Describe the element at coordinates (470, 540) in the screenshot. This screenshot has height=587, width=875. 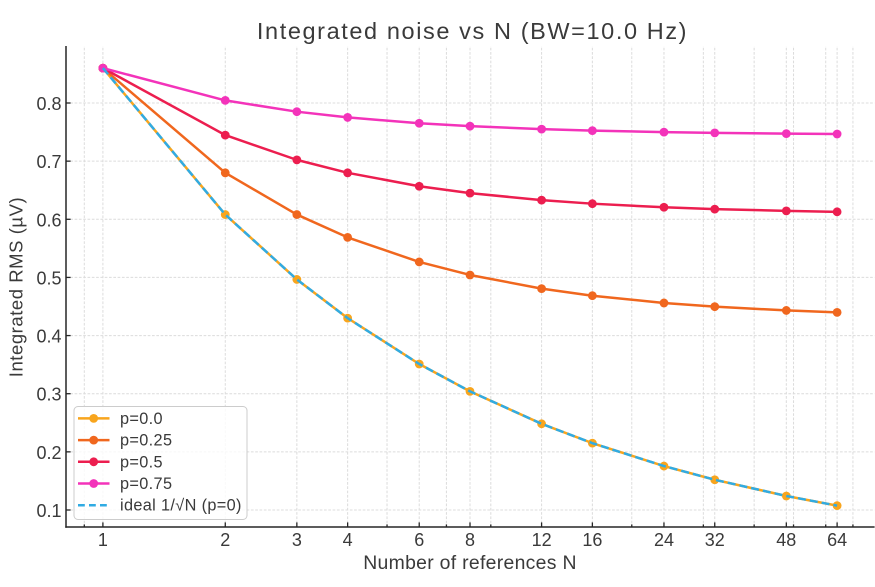
I see `svg-text: 8` at that location.